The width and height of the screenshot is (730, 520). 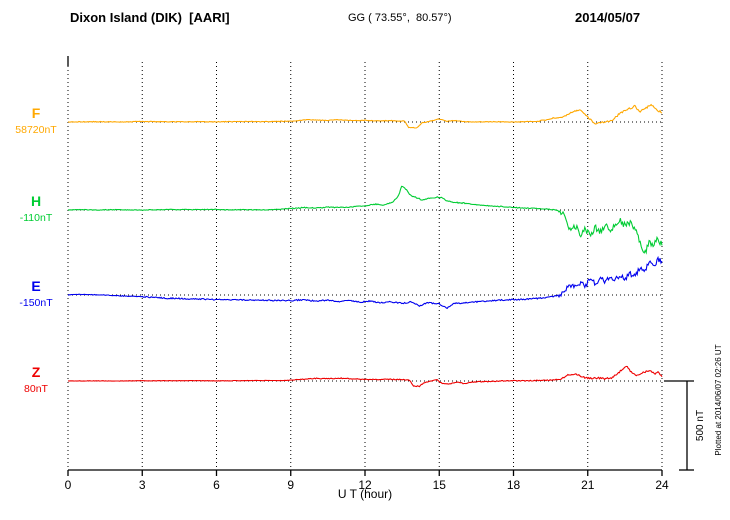 What do you see at coordinates (290, 485) in the screenshot?
I see `x-tick-label: 9` at bounding box center [290, 485].